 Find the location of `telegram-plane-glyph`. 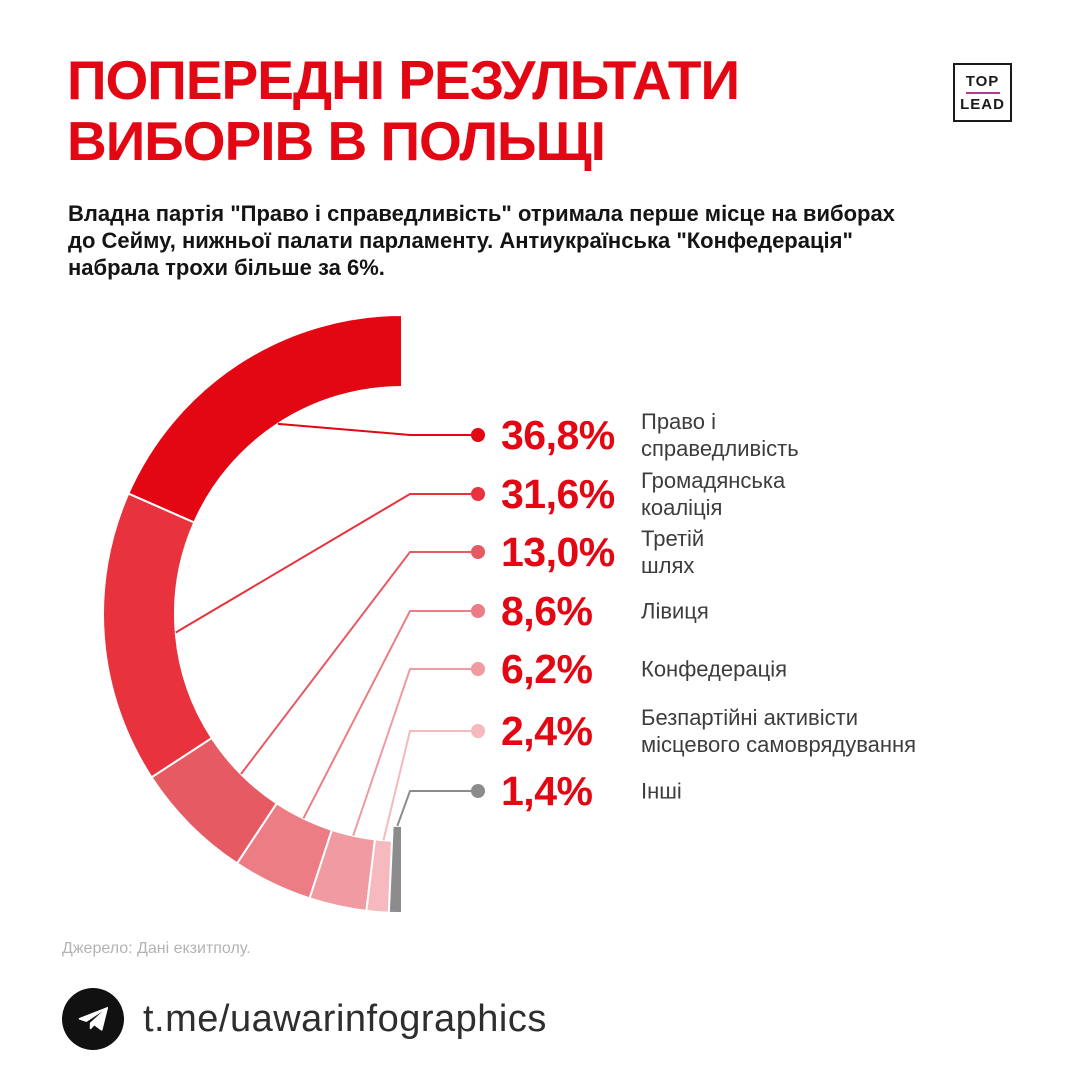

telegram-plane-glyph is located at coordinates (93, 1018).